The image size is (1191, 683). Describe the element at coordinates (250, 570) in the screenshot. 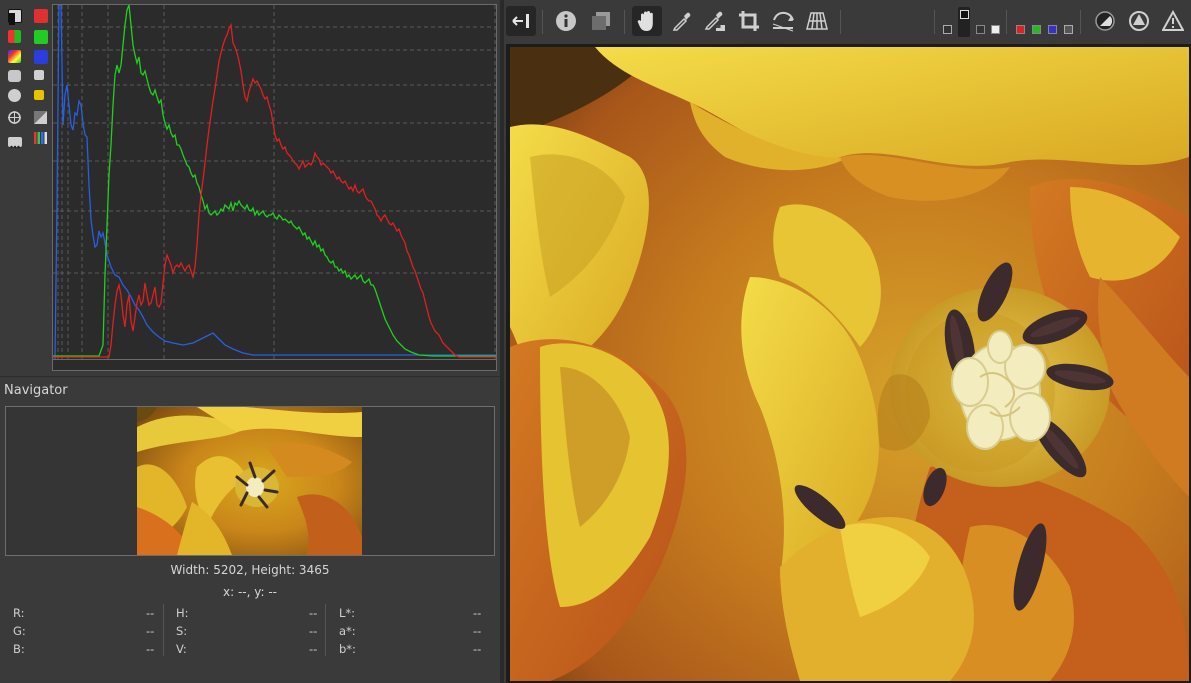

I see `image-dimensions: Width: 5202, Height: 3465` at that location.